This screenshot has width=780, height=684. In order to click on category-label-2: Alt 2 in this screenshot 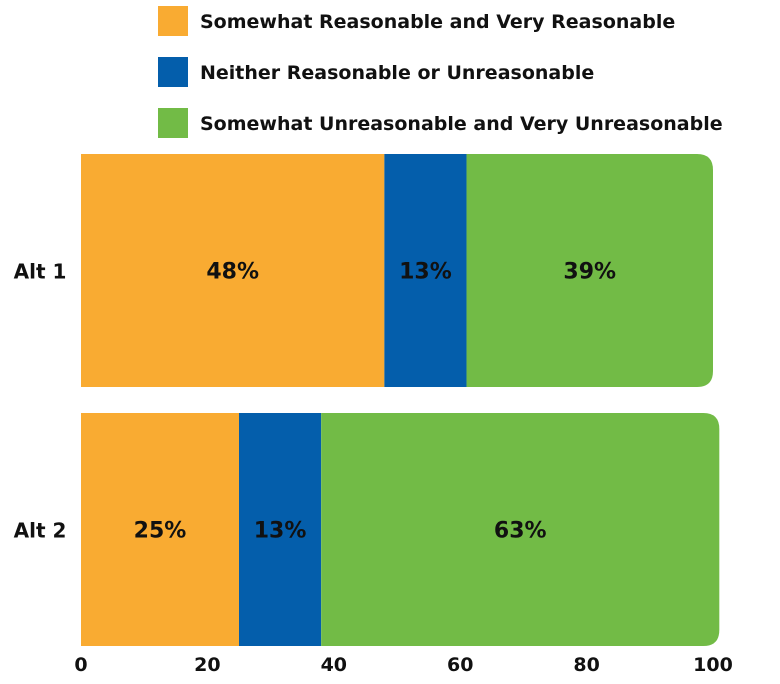, I will do `click(40, 531)`.